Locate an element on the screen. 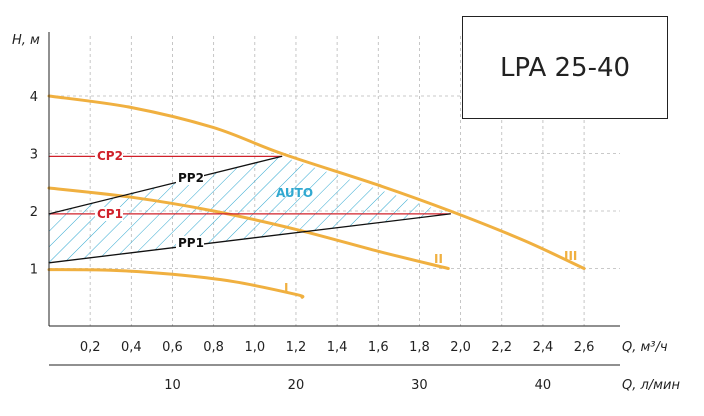  x-tick-label: 1,8 is located at coordinates (419, 347).